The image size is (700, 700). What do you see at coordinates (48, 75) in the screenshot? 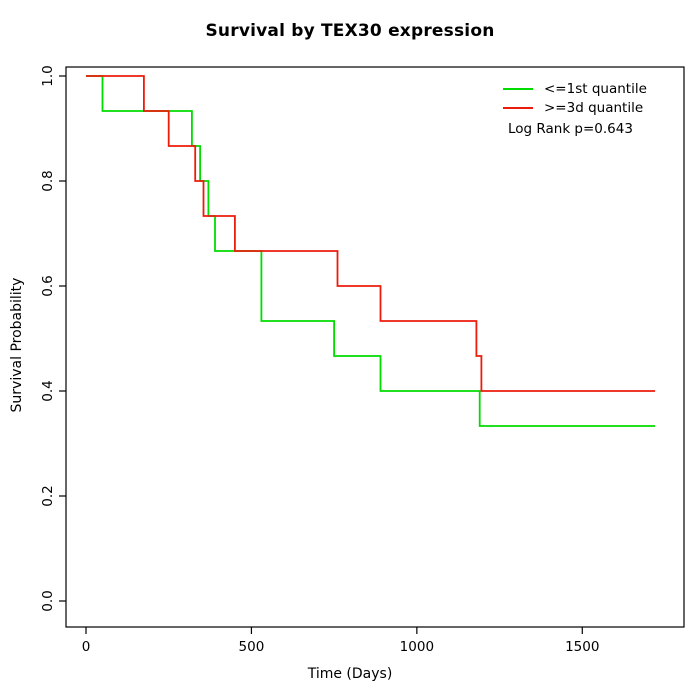
I see `svg-text: 1.0` at bounding box center [48, 75].